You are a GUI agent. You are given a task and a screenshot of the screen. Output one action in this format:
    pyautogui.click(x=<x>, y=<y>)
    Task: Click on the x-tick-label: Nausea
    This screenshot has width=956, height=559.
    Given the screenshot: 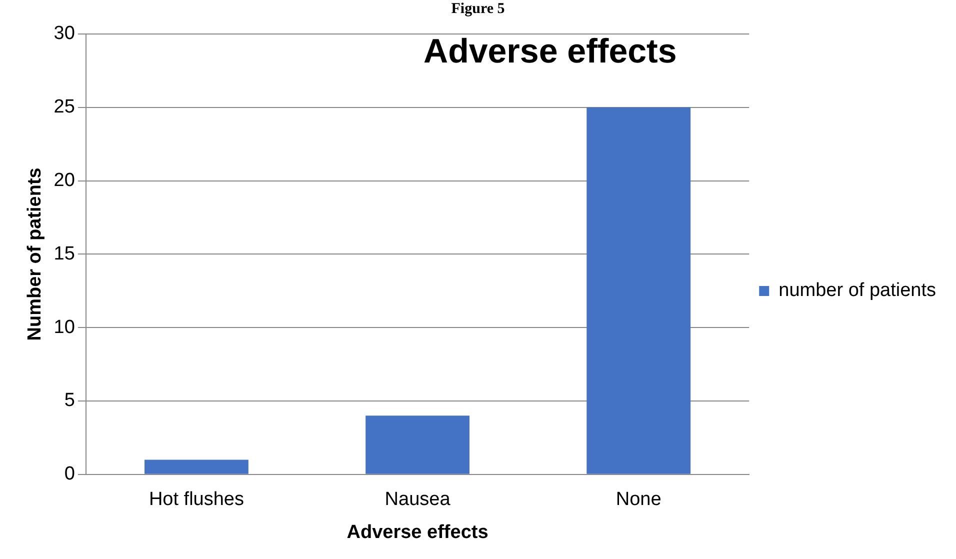 What is the action you would take?
    pyautogui.click(x=417, y=499)
    